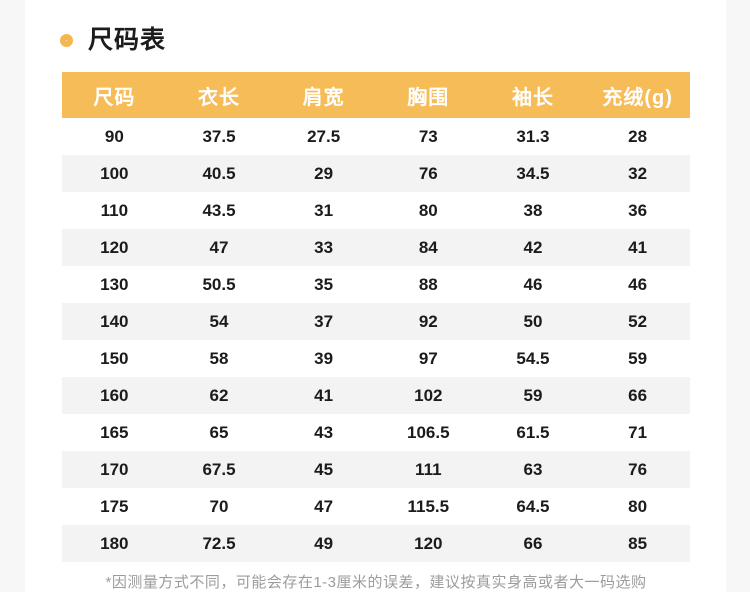 This screenshot has height=592, width=750. What do you see at coordinates (219, 210) in the screenshot?
I see `table-cell: 43.5` at bounding box center [219, 210].